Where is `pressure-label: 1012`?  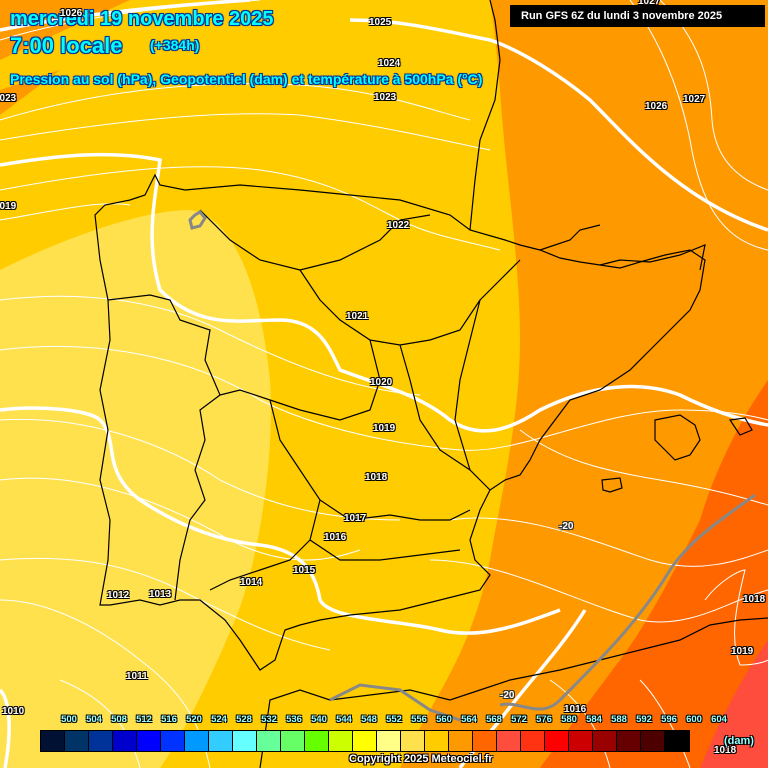
pressure-label: 1012 is located at coordinates (118, 595).